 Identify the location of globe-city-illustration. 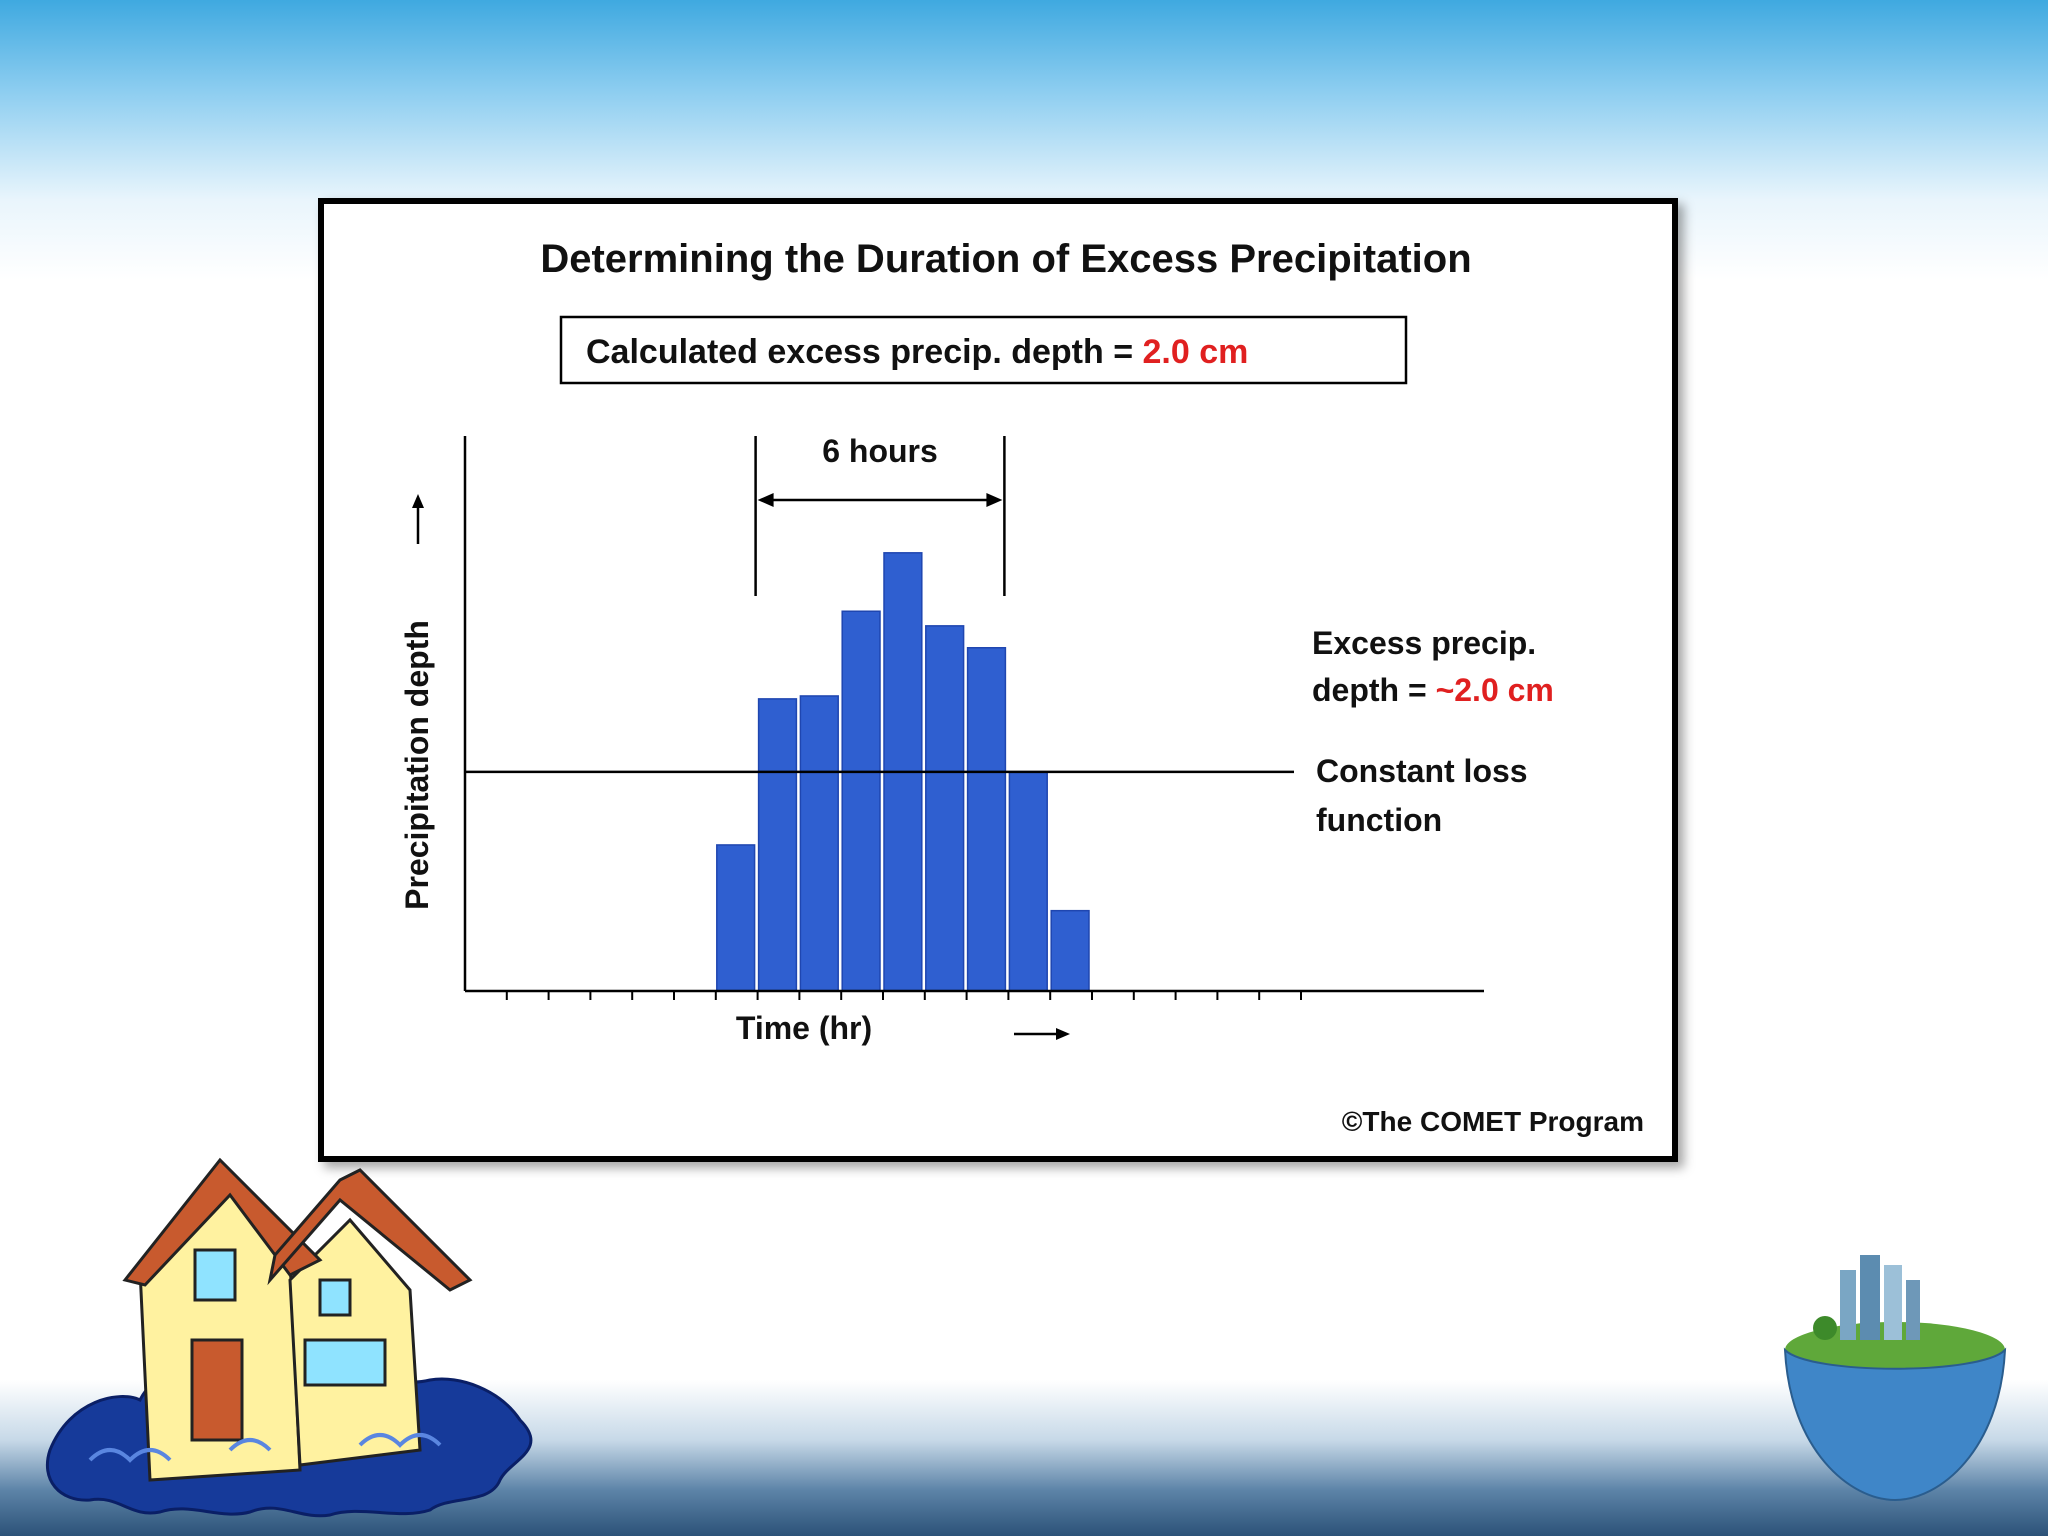
(1895, 1378).